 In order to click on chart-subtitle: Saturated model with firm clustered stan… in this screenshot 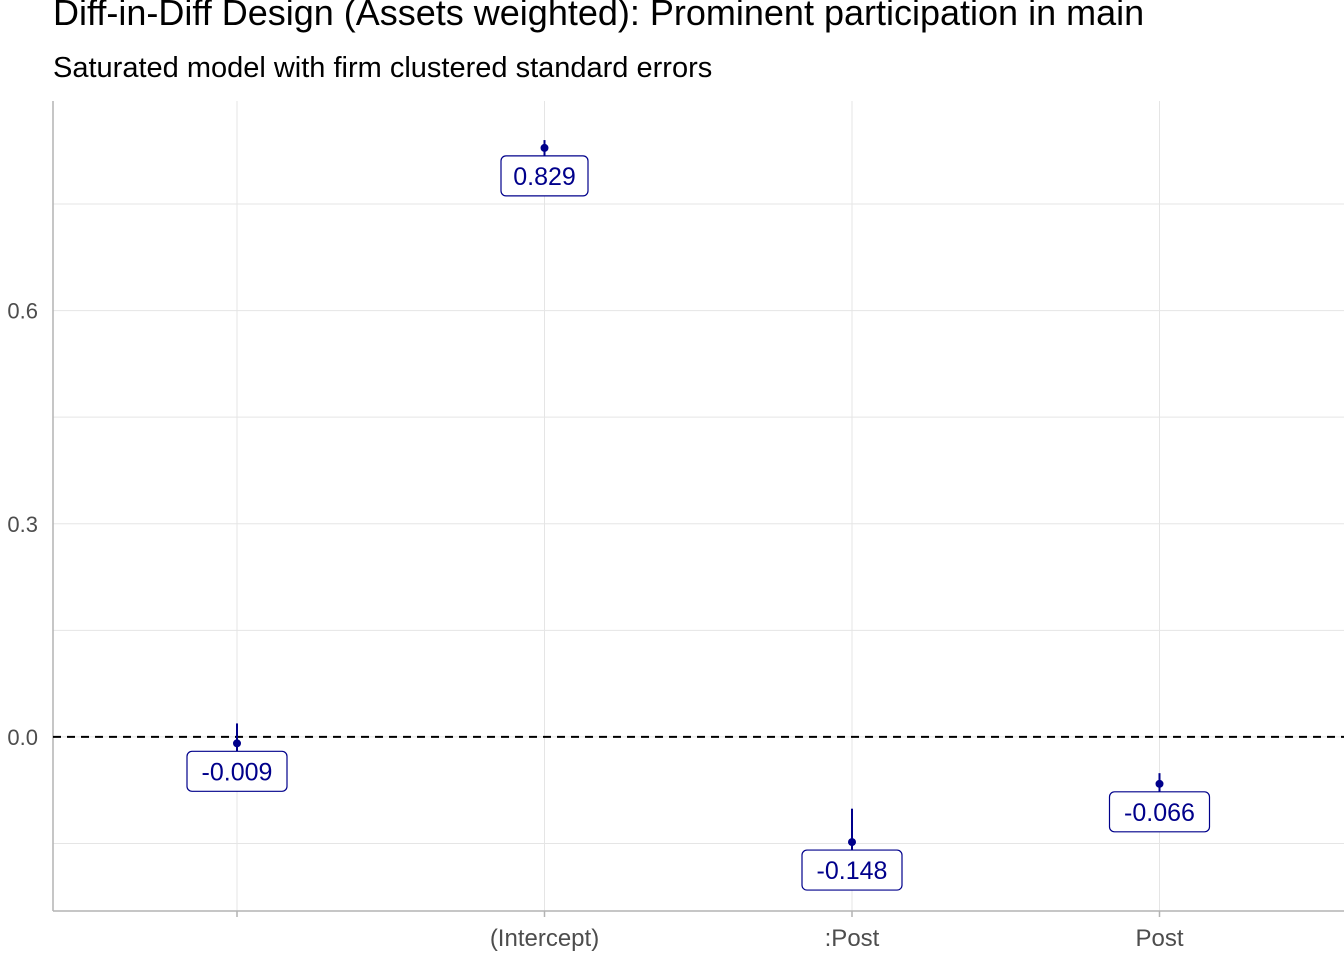, I will do `click(383, 68)`.